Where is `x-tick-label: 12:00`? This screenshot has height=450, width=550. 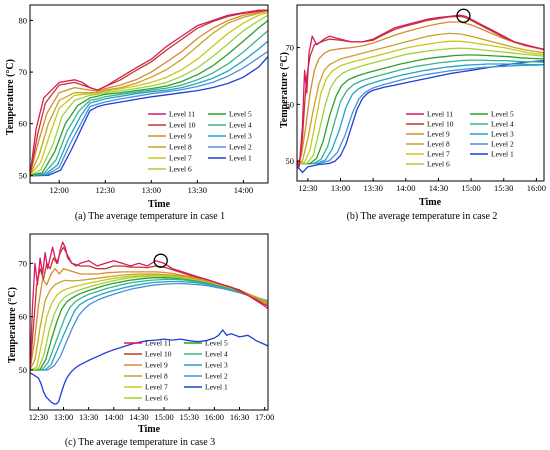
x-tick-label: 12:00 is located at coordinates (58, 190).